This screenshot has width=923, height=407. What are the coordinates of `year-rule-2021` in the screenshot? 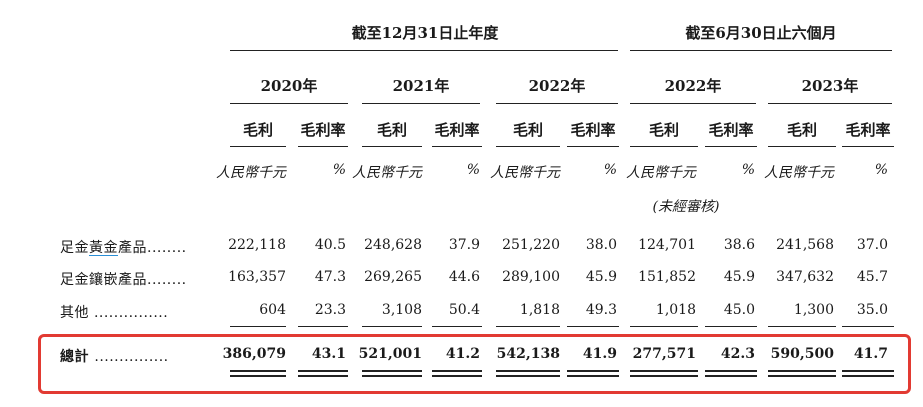 It's located at (421, 103).